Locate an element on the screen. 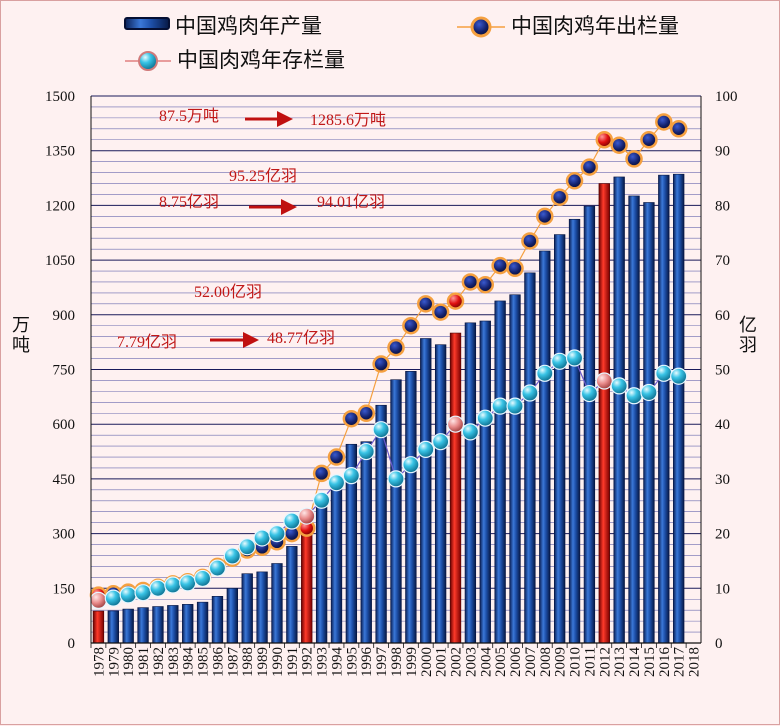 The width and height of the screenshot is (780, 726). bar-production-1991 is located at coordinates (292, 595).